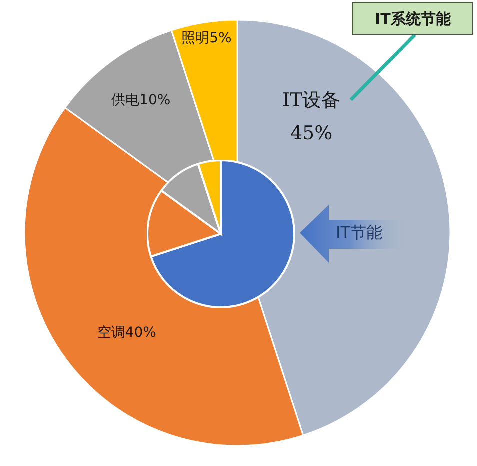 This screenshot has width=477, height=466. What do you see at coordinates (126, 332) in the screenshot?
I see `slice-label: 空调40%` at bounding box center [126, 332].